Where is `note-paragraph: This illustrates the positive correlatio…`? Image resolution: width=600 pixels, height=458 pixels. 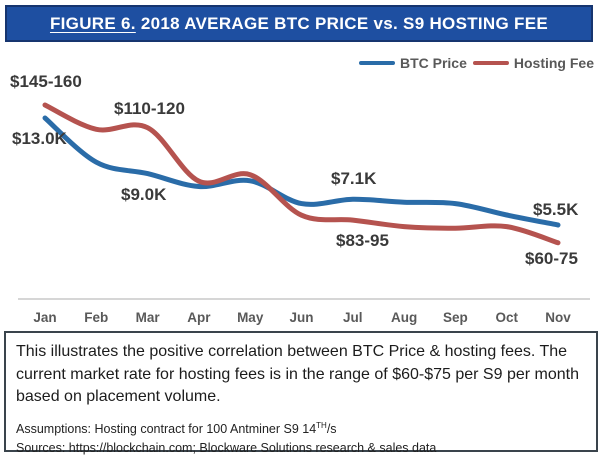
note-paragraph: This illustrates the positive correlatio… is located at coordinates (297, 374).